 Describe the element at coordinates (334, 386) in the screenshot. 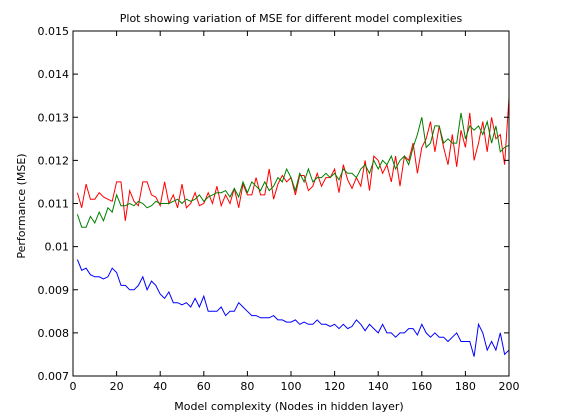

I see `x-tick-label: 120` at that location.